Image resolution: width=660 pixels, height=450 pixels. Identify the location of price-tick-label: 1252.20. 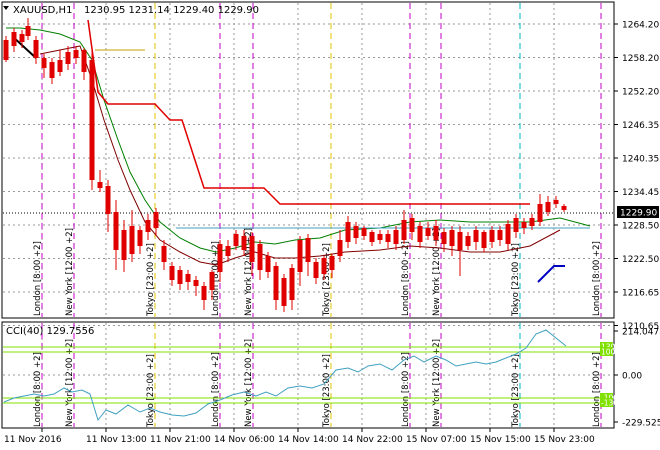
(640, 93).